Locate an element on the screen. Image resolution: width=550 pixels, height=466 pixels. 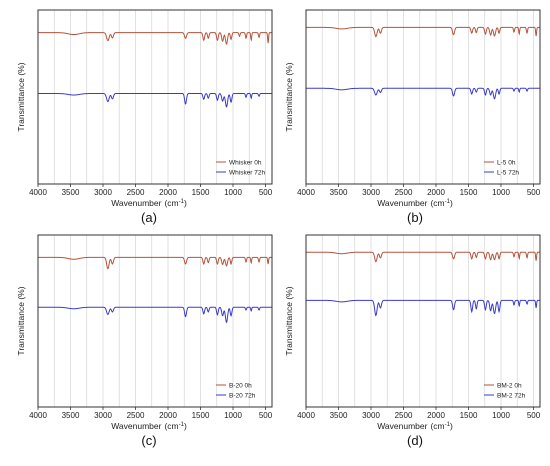
panel-label: (a) is located at coordinates (149, 217).